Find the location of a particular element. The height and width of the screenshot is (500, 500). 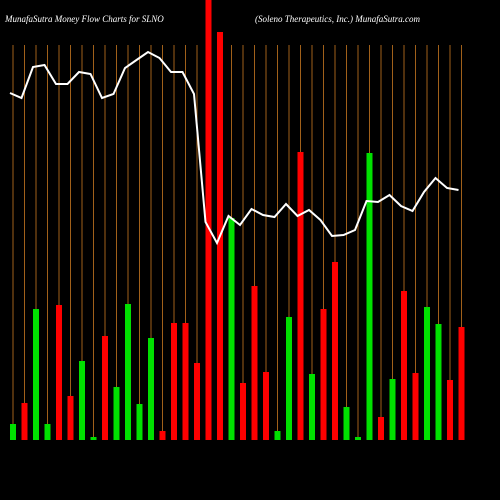

chart-title: MunafaSutra Money Flow Charts for SLNO is located at coordinates (84, 19).